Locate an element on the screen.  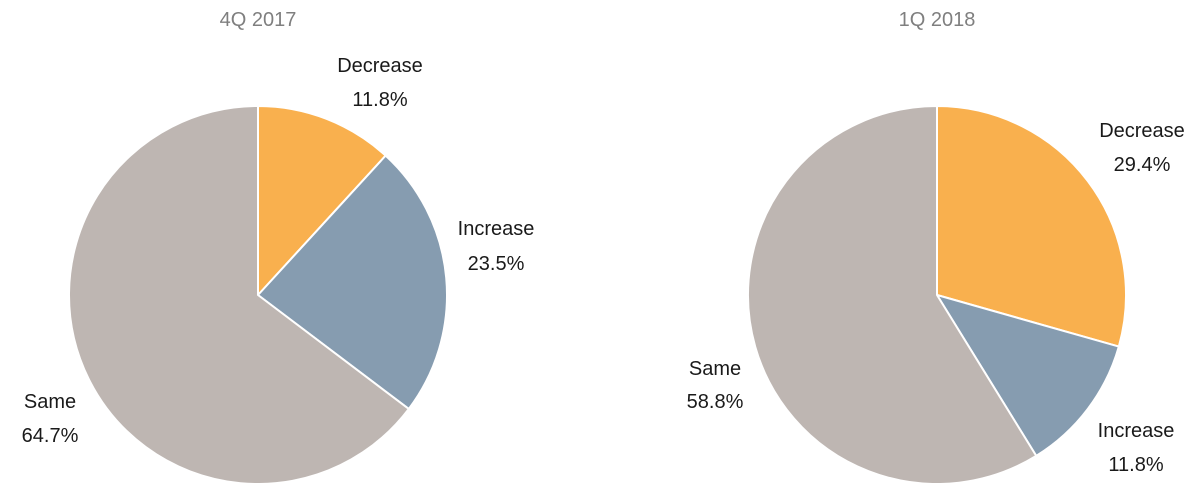
chart-title: 1Q 2018 is located at coordinates (937, 20).